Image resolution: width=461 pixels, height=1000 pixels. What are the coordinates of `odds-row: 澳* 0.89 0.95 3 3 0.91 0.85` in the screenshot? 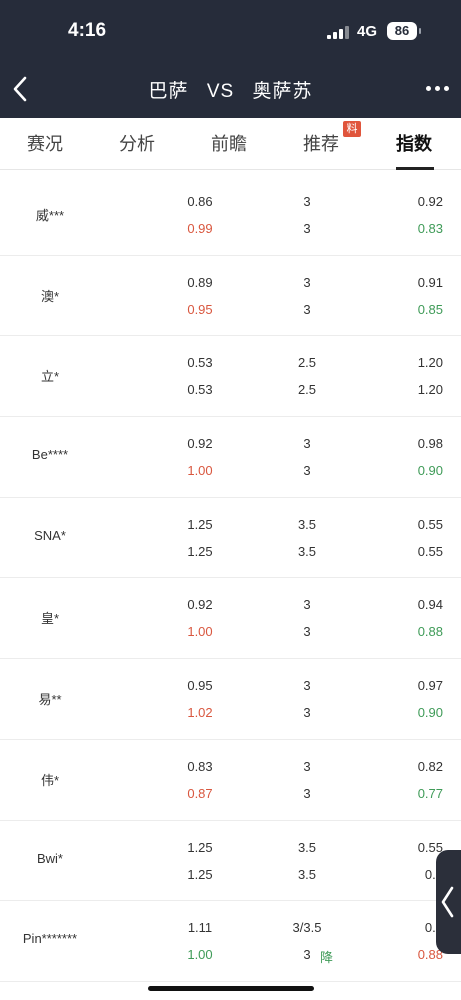 It's located at (230, 296).